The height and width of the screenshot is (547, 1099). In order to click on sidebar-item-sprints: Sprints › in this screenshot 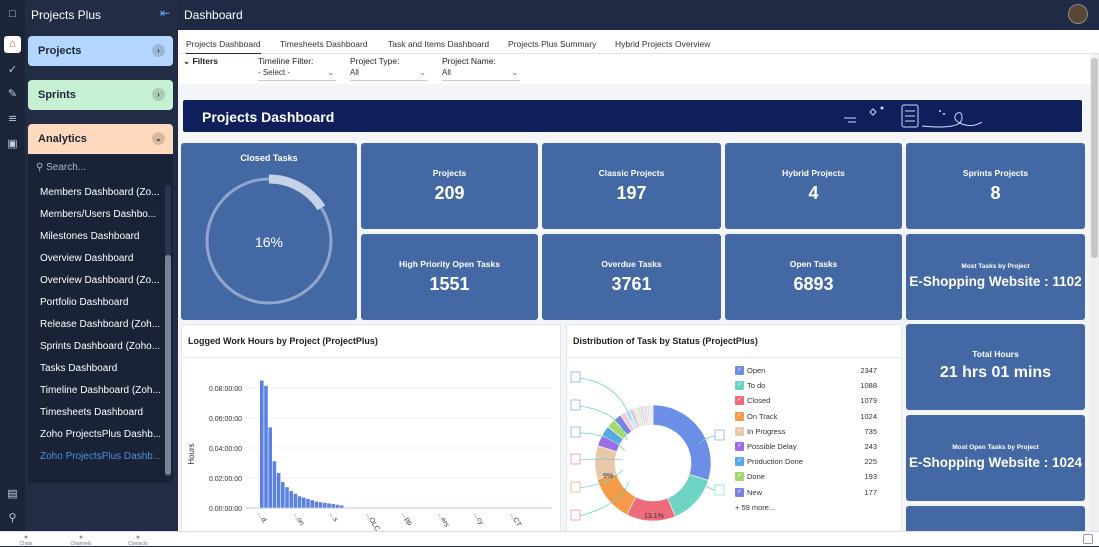, I will do `click(100, 95)`.